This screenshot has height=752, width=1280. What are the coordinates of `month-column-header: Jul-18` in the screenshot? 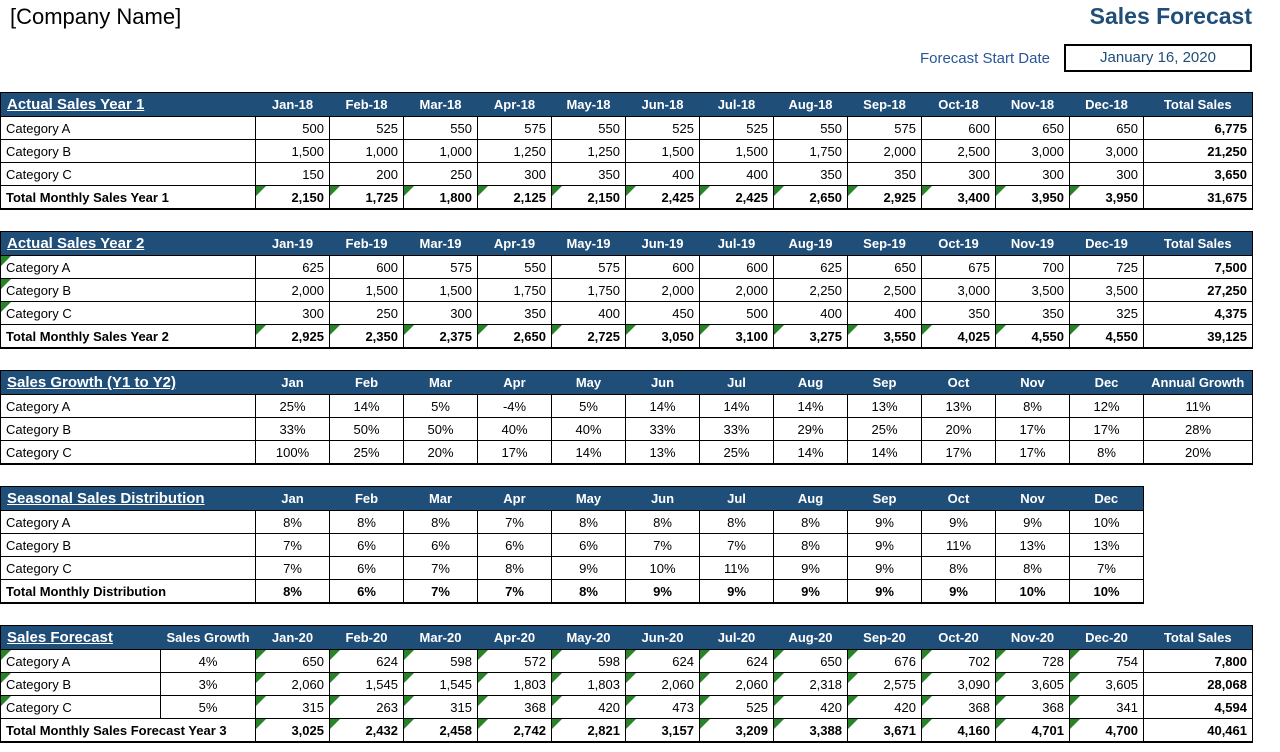 It's located at (736, 104).